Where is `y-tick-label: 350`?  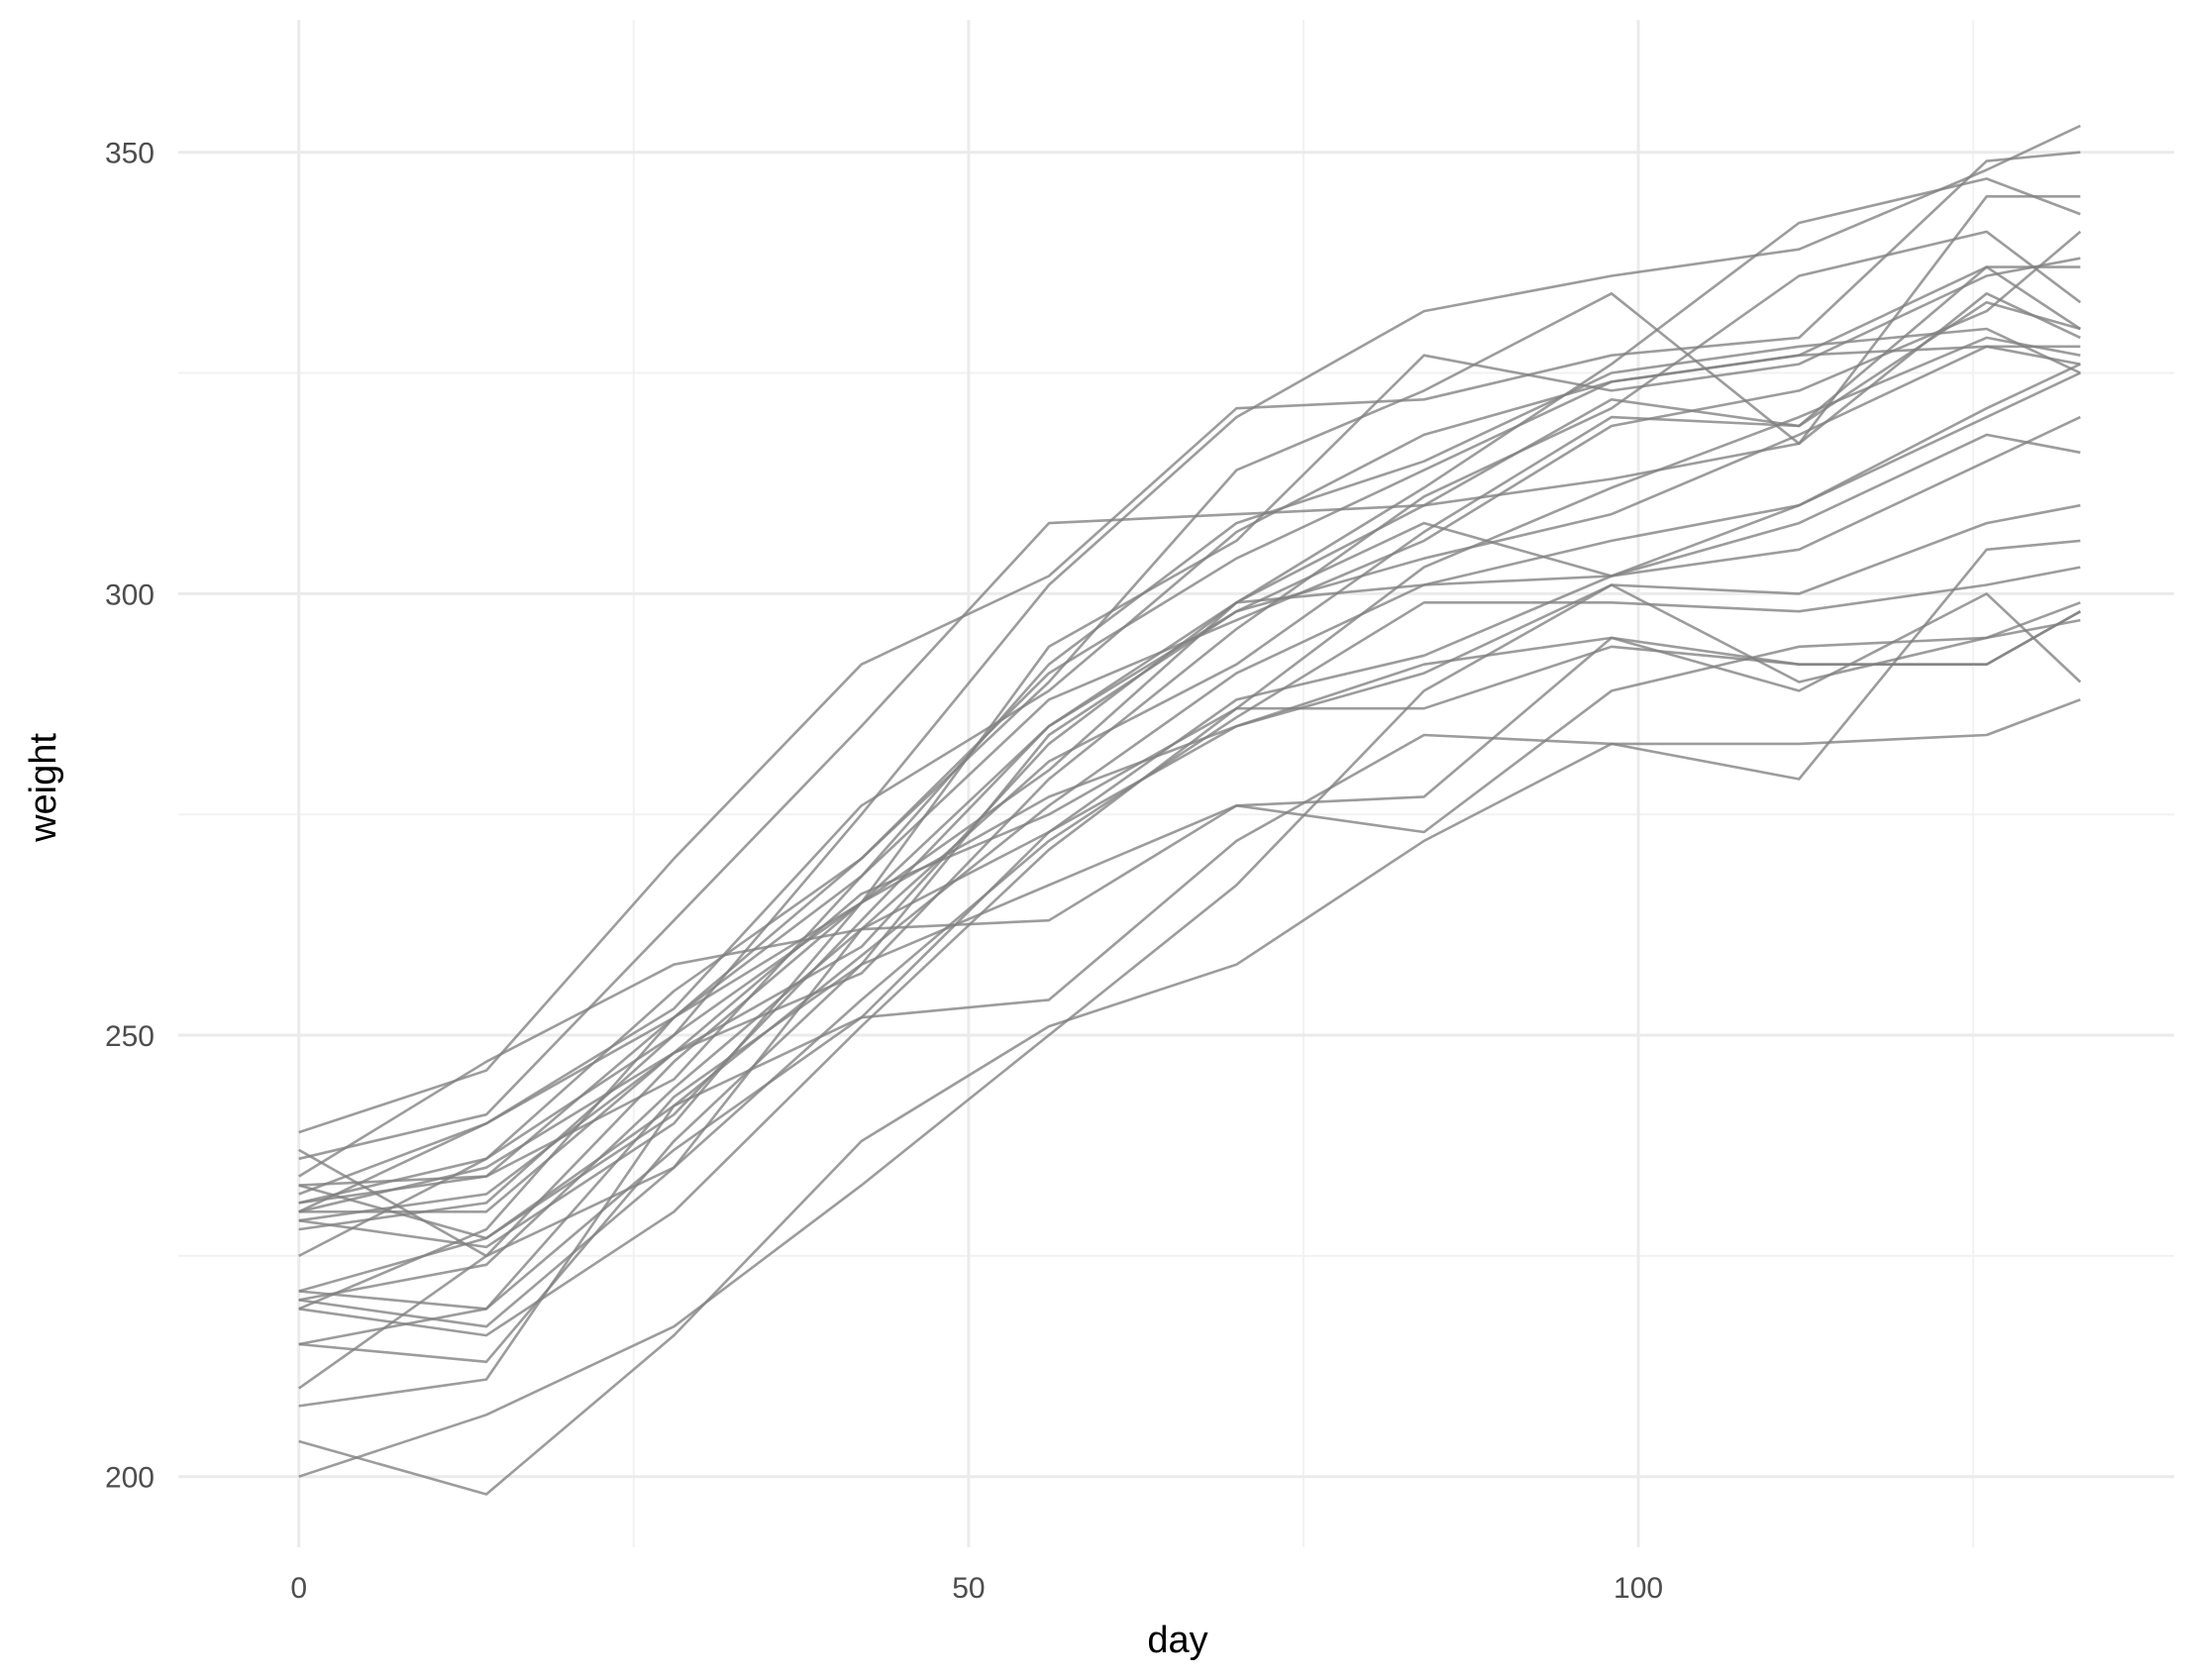
y-tick-label: 350 is located at coordinates (130, 154).